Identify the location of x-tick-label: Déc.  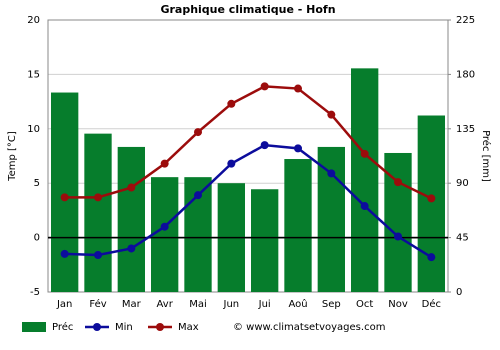
(431, 304).